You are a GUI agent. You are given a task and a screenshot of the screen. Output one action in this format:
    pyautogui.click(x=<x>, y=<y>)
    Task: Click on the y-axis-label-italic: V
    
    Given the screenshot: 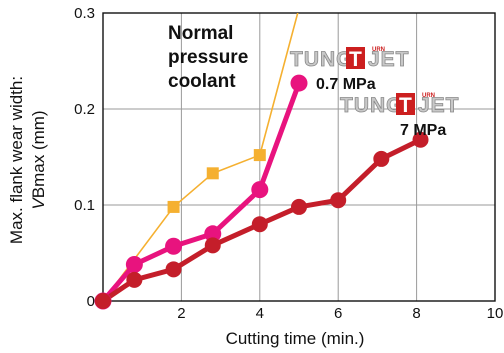 What is the action you would take?
    pyautogui.click(x=38, y=203)
    